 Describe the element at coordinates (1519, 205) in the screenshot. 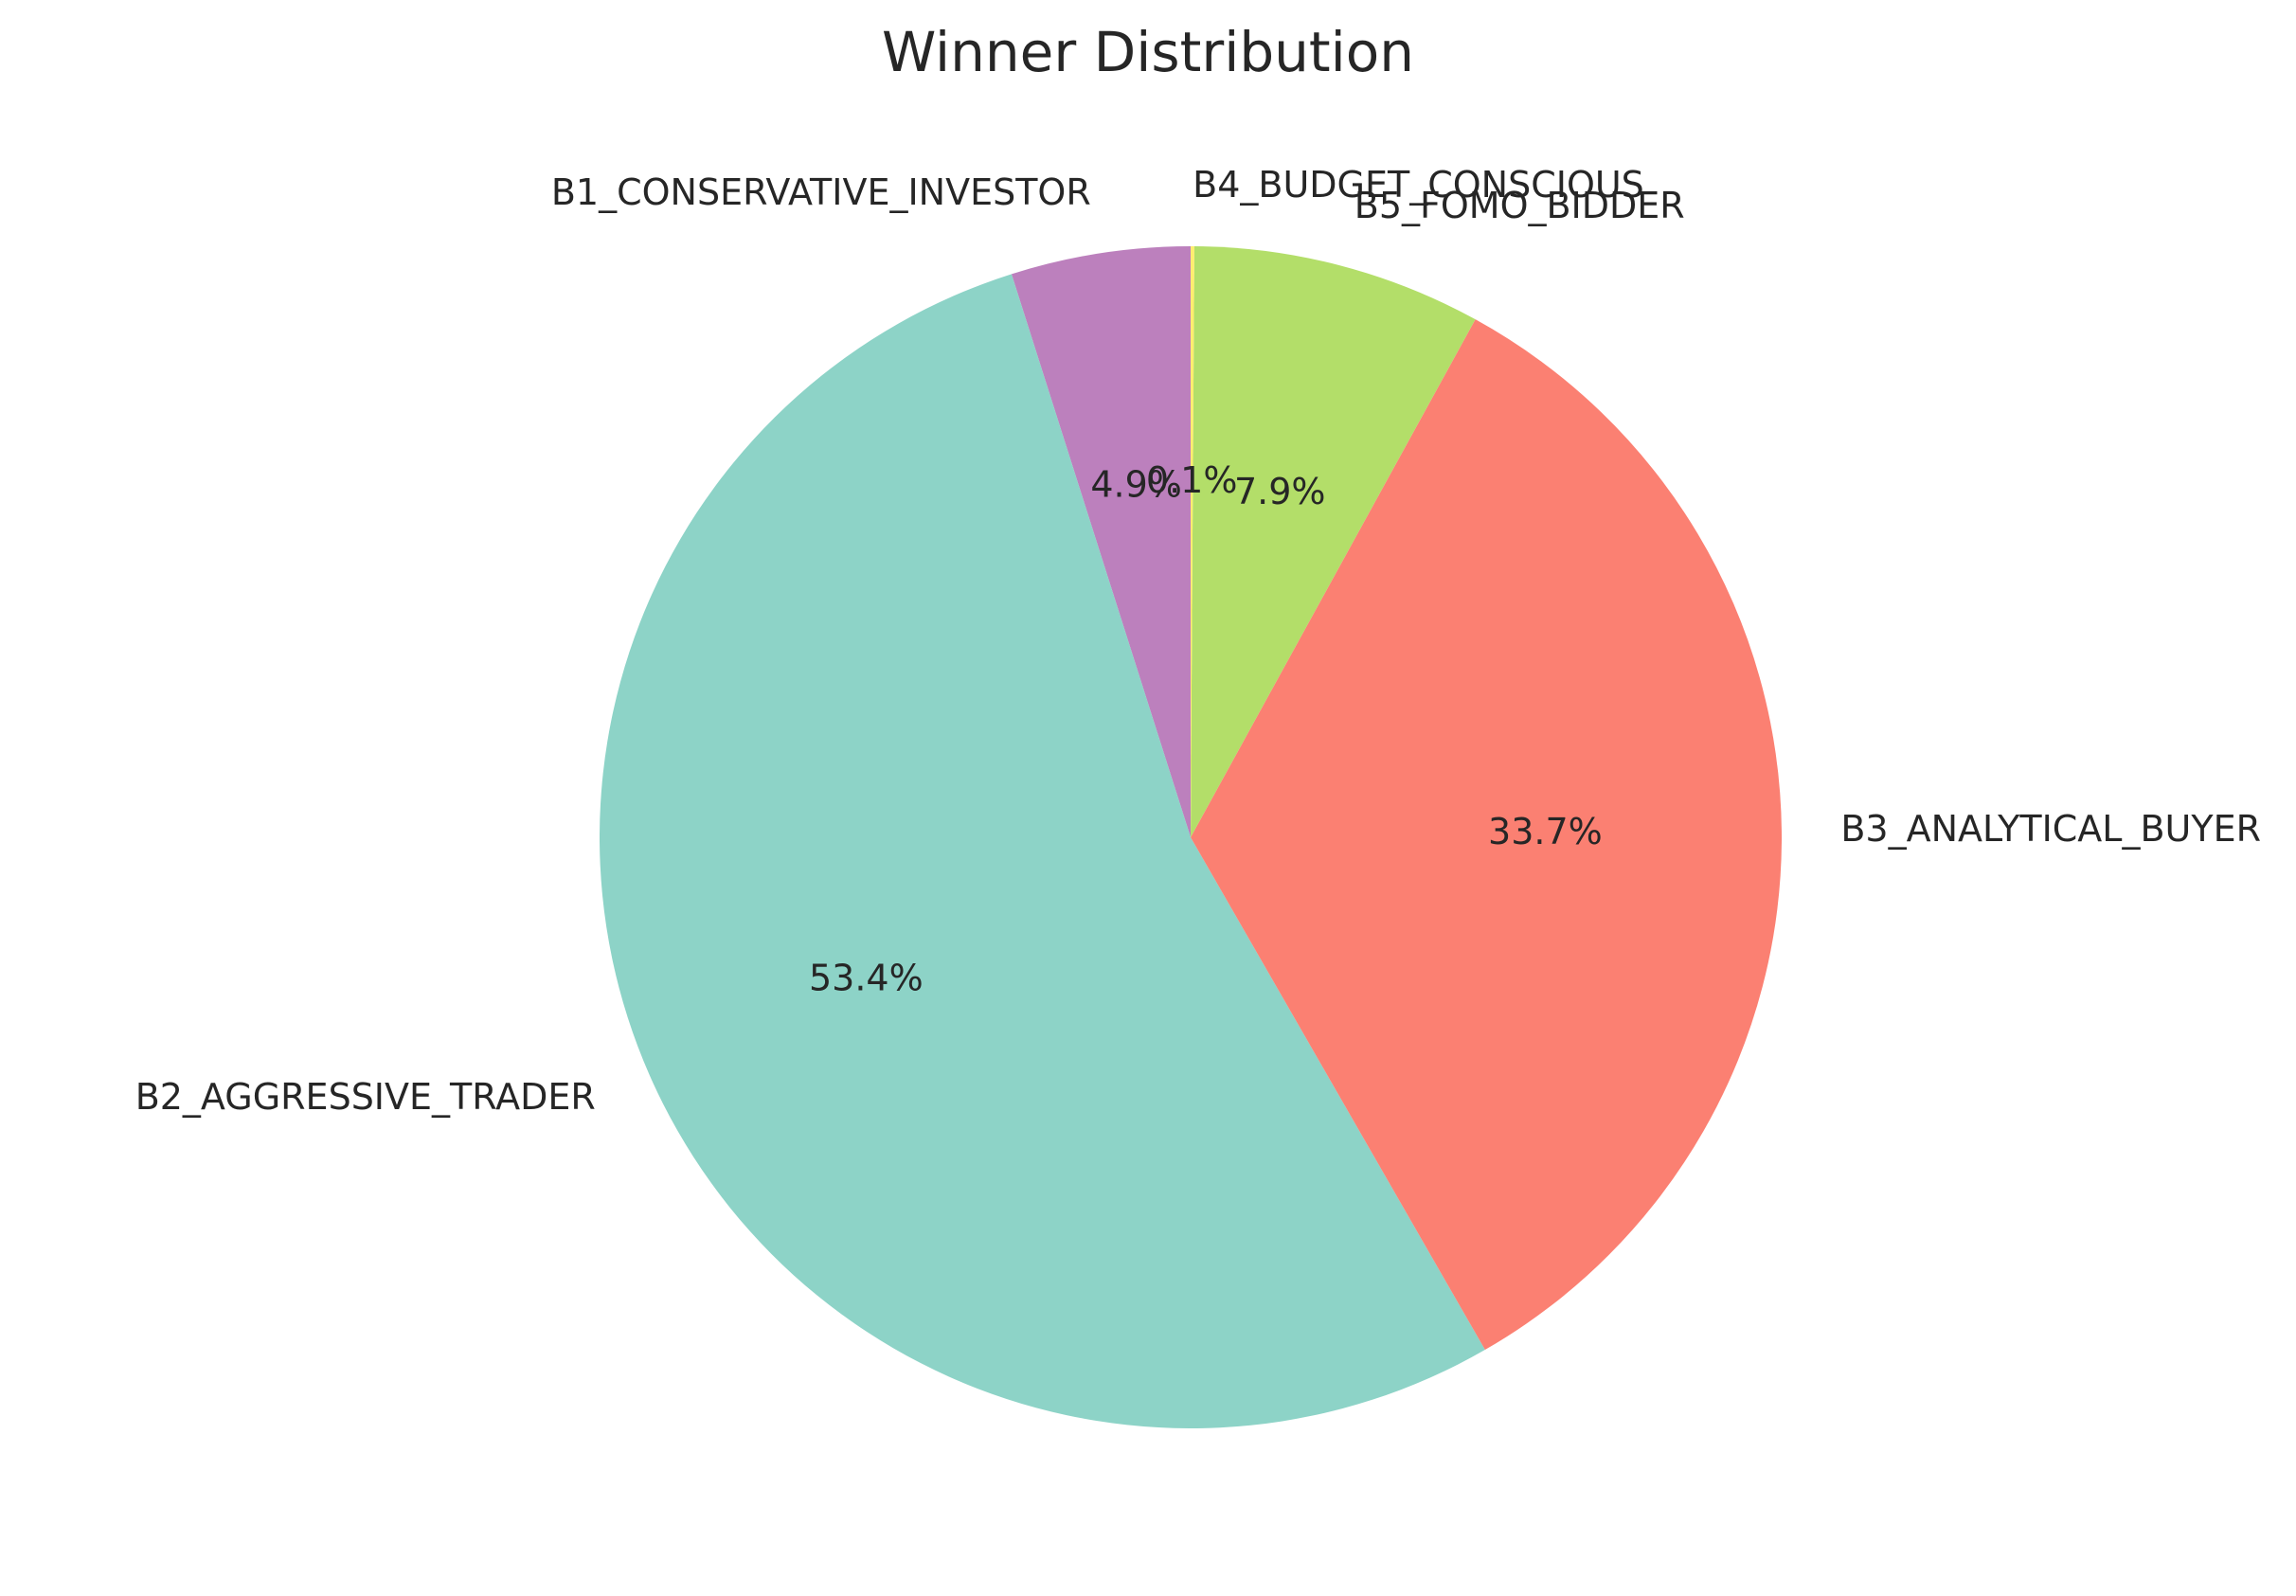

I see `slice-label-b5-fomo-bidder: B5_FOMO_BIDDER` at that location.